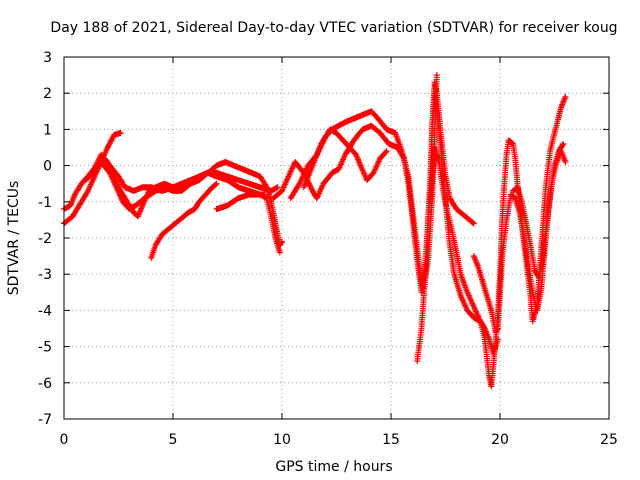 Image resolution: width=640 pixels, height=480 pixels. I want to click on x-tick-label: 25, so click(609, 440).